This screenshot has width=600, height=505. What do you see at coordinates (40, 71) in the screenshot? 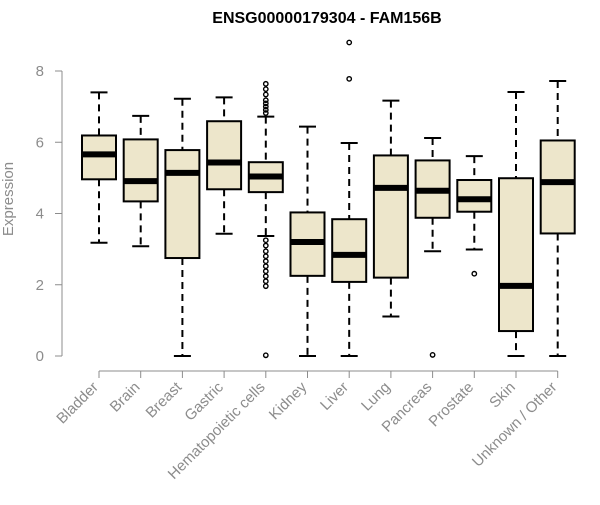
I see `y-tick-label: 8` at bounding box center [40, 71].